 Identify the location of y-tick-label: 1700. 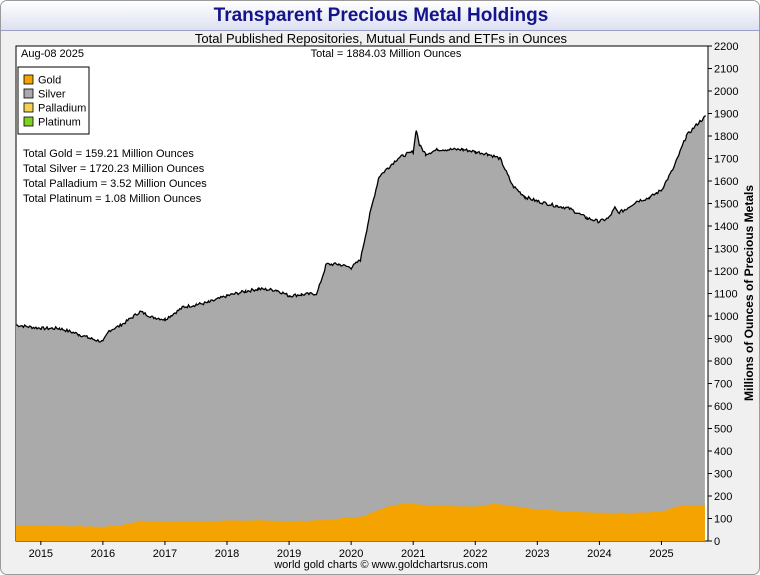
(726, 160).